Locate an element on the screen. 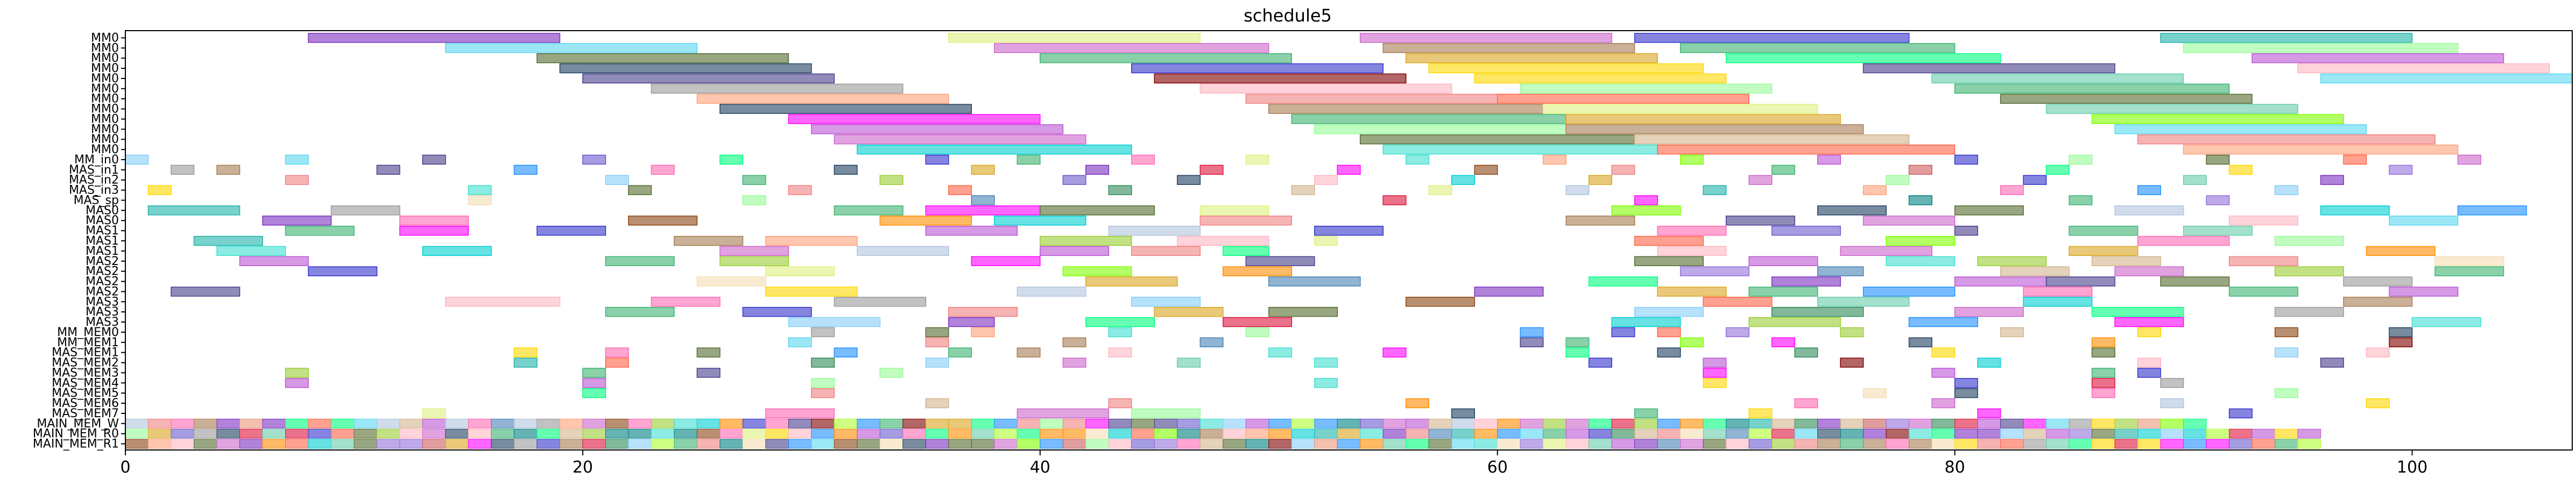 This screenshot has width=2576, height=486. y-tick-label: MAS_MEM2 is located at coordinates (85, 363).